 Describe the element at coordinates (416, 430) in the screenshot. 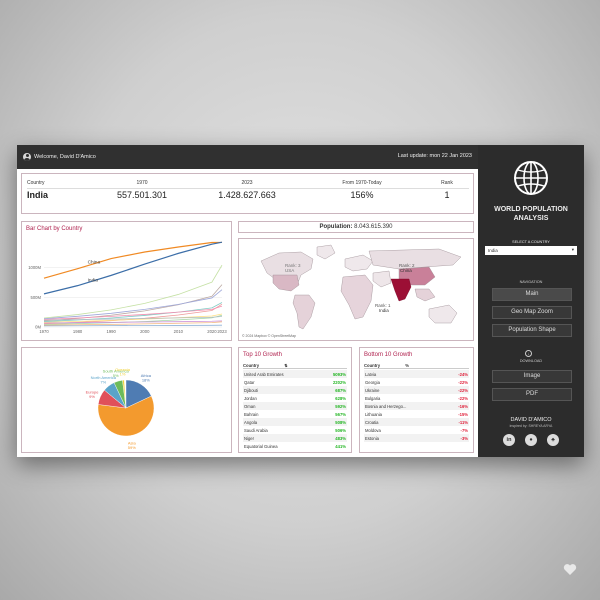

I see `table-row: Moldova -7%` at that location.